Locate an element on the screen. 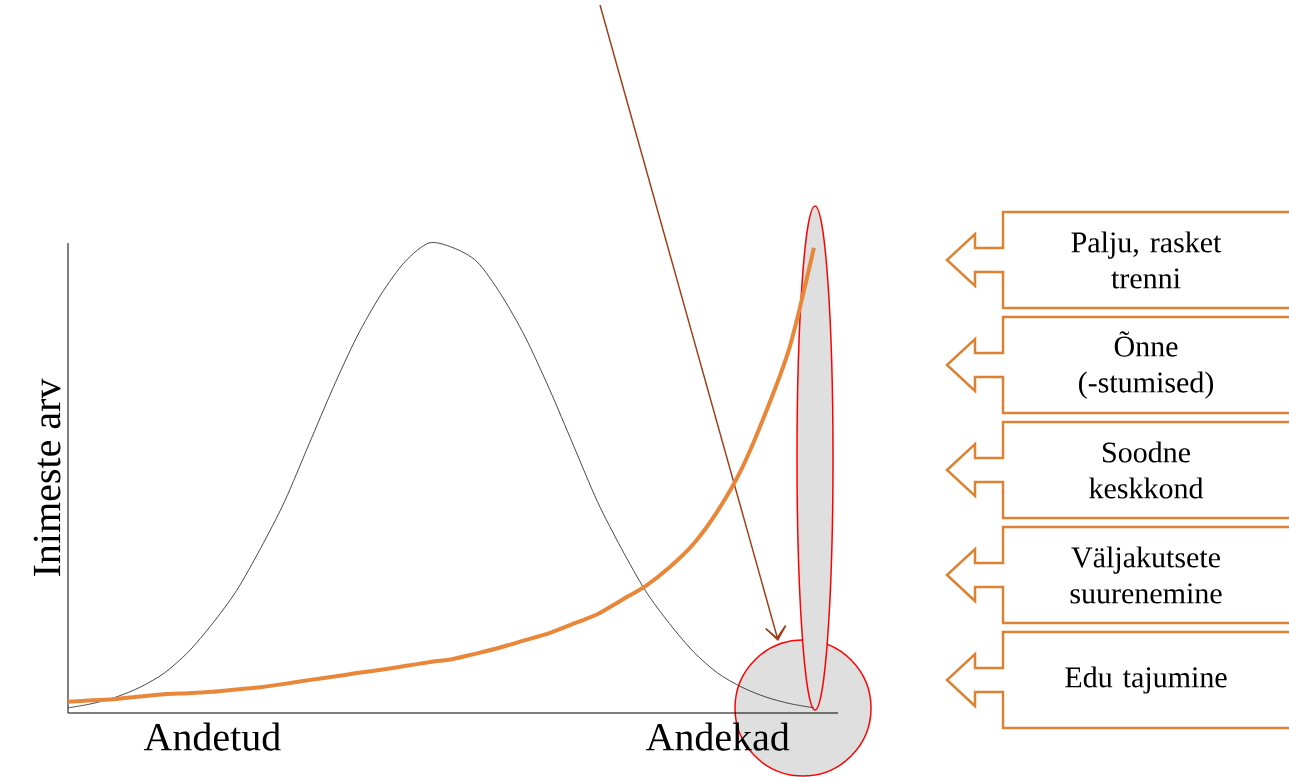 This screenshot has width=1289, height=777. text: Õnne (-stumised) is located at coordinates (1146, 365).